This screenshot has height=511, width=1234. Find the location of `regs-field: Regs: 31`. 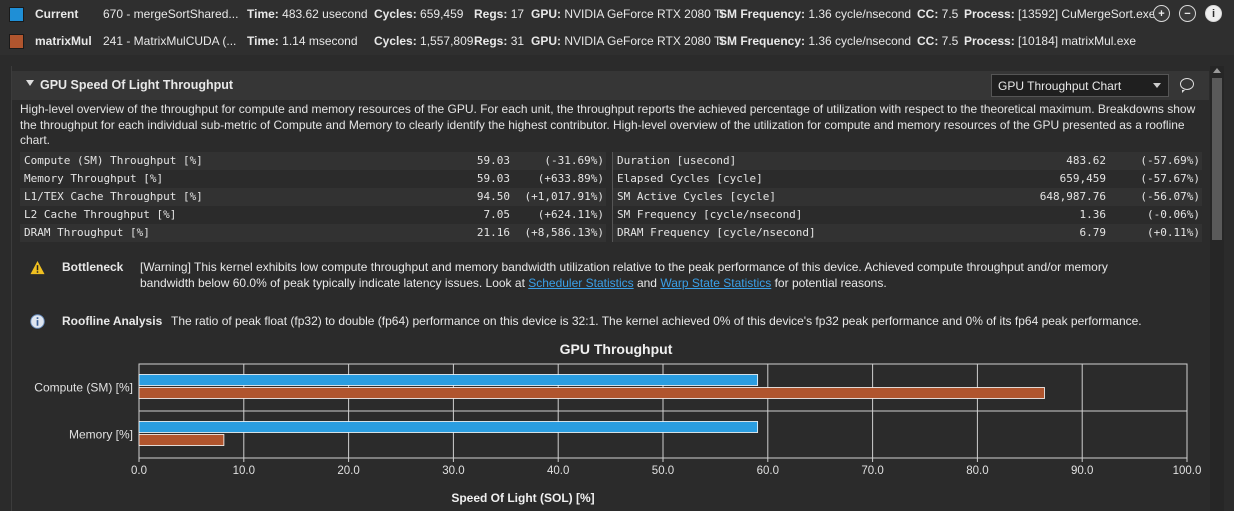

regs-field: Regs: 31 is located at coordinates (499, 41).